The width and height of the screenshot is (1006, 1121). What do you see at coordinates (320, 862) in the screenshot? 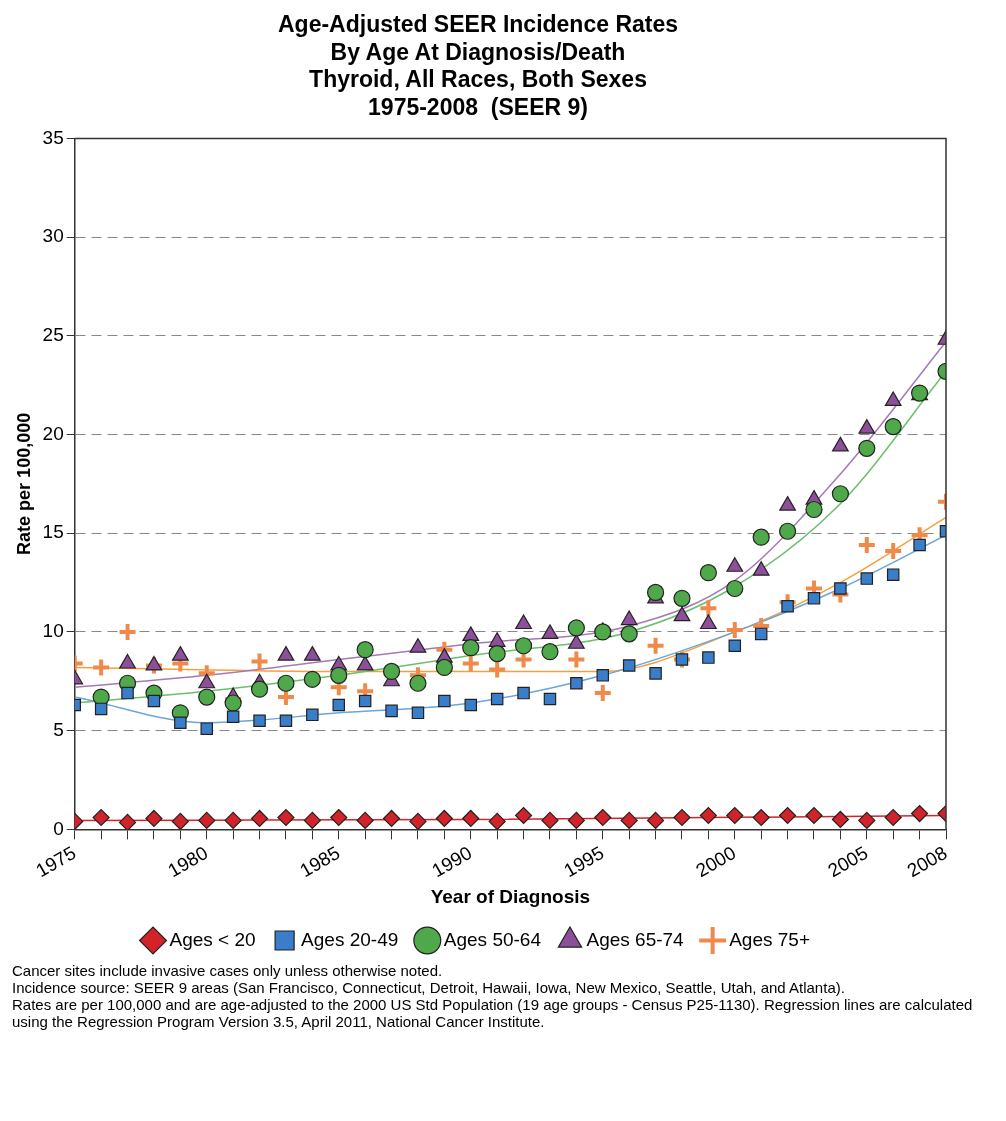
I see `x-tick-label: 1985` at bounding box center [320, 862].